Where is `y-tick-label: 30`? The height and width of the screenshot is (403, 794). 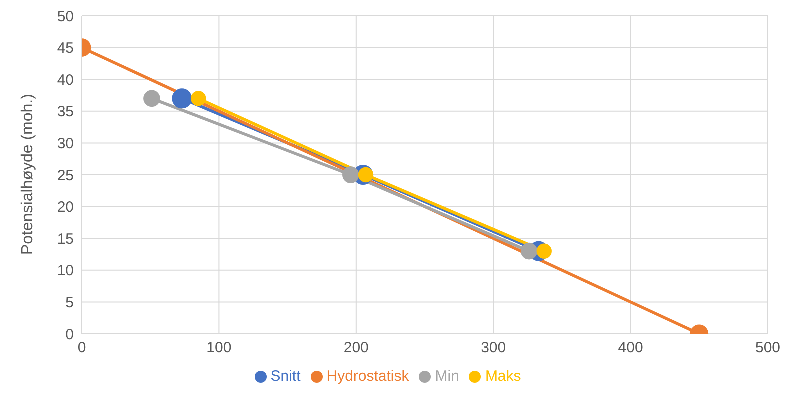 y-tick-label: 30 is located at coordinates (65, 144).